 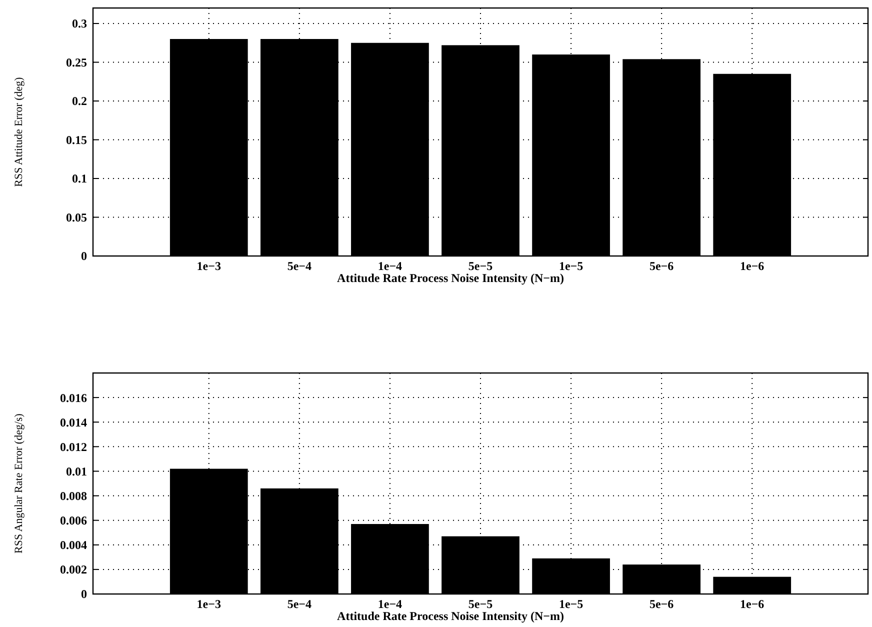 What do you see at coordinates (76, 62) in the screenshot?
I see `y-tick-label: 0.25` at bounding box center [76, 62].